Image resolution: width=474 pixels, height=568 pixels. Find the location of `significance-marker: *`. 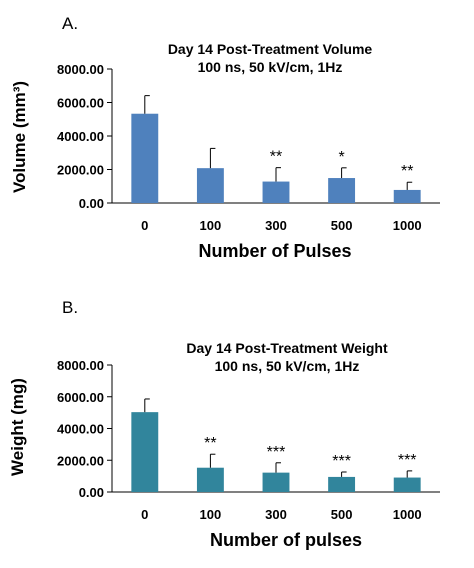

significance-marker: * is located at coordinates (341, 157).